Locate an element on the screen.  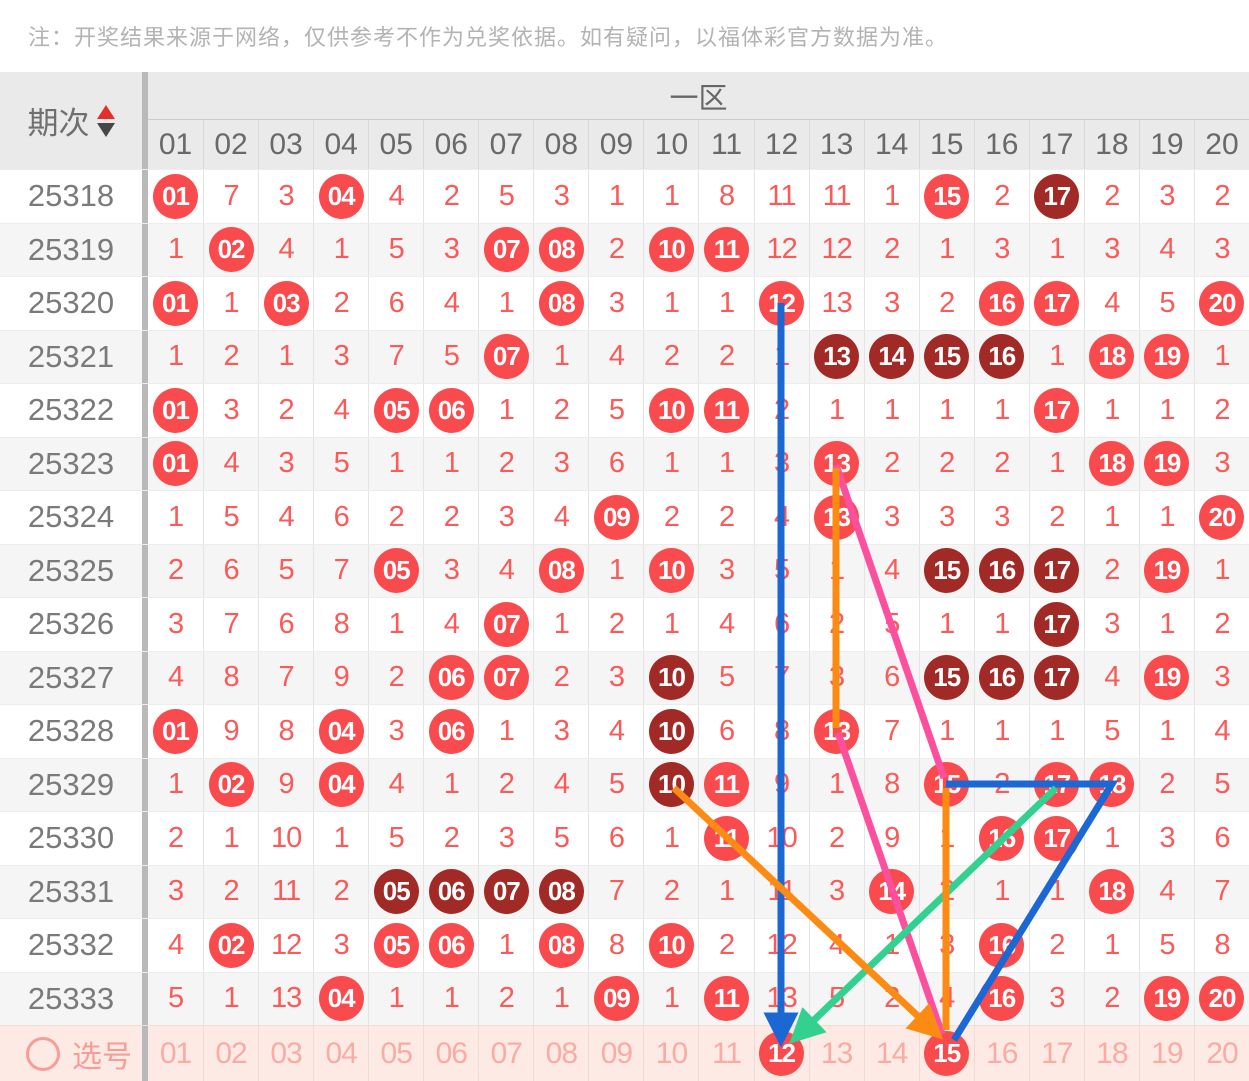
pick-cell-11: 11 is located at coordinates (725, 1053).